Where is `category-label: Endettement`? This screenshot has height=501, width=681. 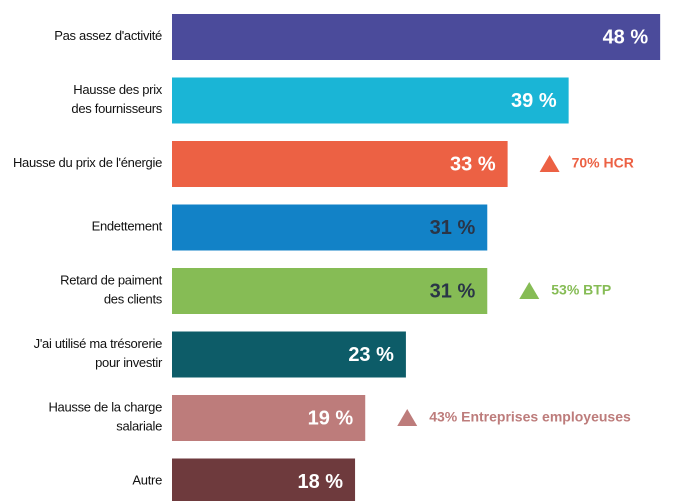
category-label: Endettement is located at coordinates (127, 226).